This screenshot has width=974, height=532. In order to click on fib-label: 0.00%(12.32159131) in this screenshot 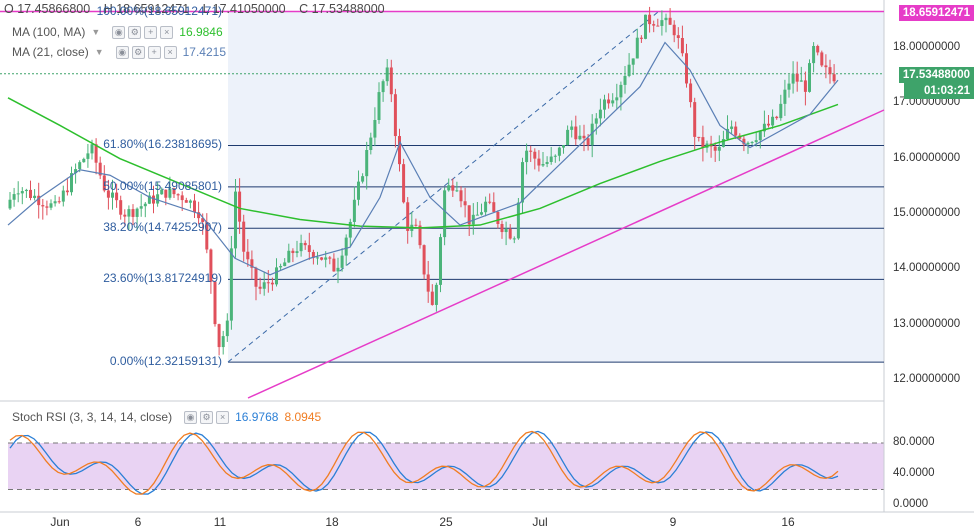, I will do `click(165, 361)`.